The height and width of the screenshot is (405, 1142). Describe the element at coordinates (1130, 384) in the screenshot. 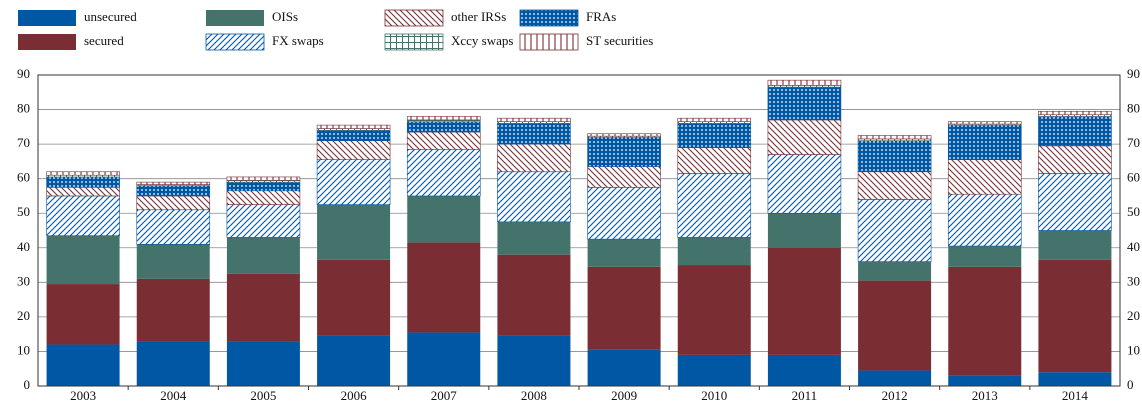

I see `y2-tick-label: 0` at that location.